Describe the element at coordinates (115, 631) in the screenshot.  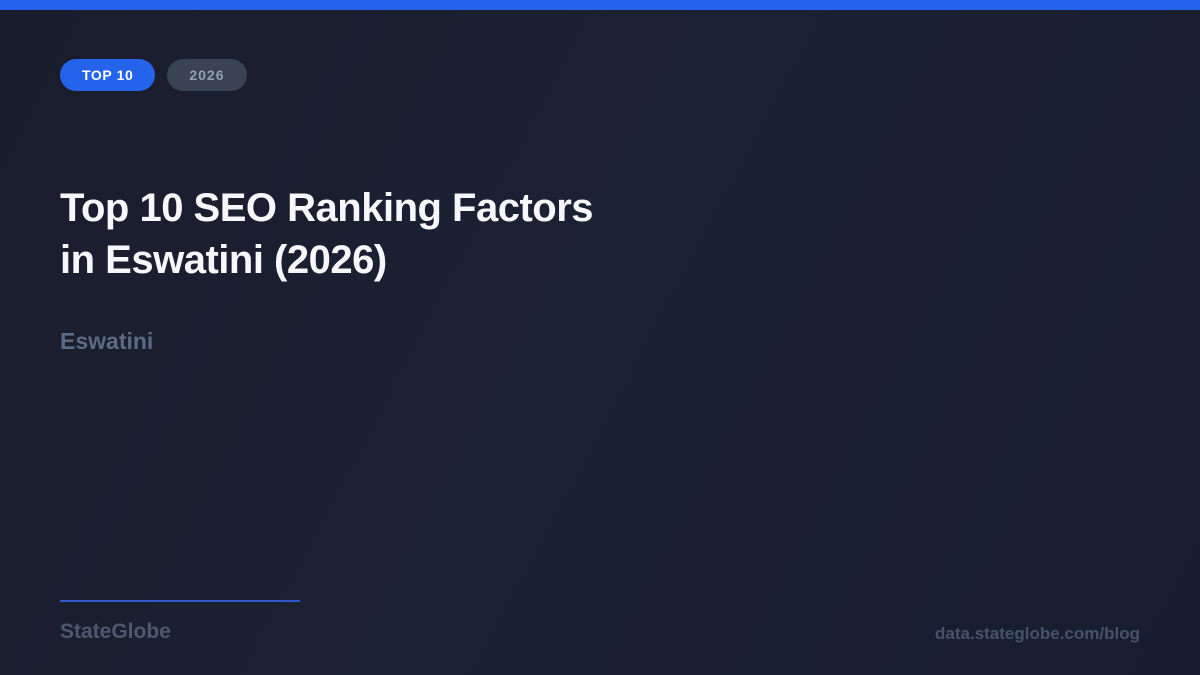
I see `footer-brand: StateGlobe` at that location.